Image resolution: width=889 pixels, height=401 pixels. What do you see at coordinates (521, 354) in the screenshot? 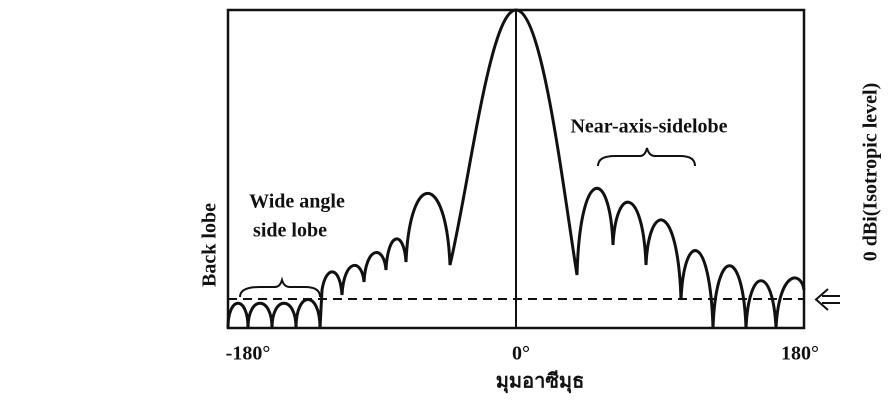
I see `x-tick-label: 0°` at bounding box center [521, 354].